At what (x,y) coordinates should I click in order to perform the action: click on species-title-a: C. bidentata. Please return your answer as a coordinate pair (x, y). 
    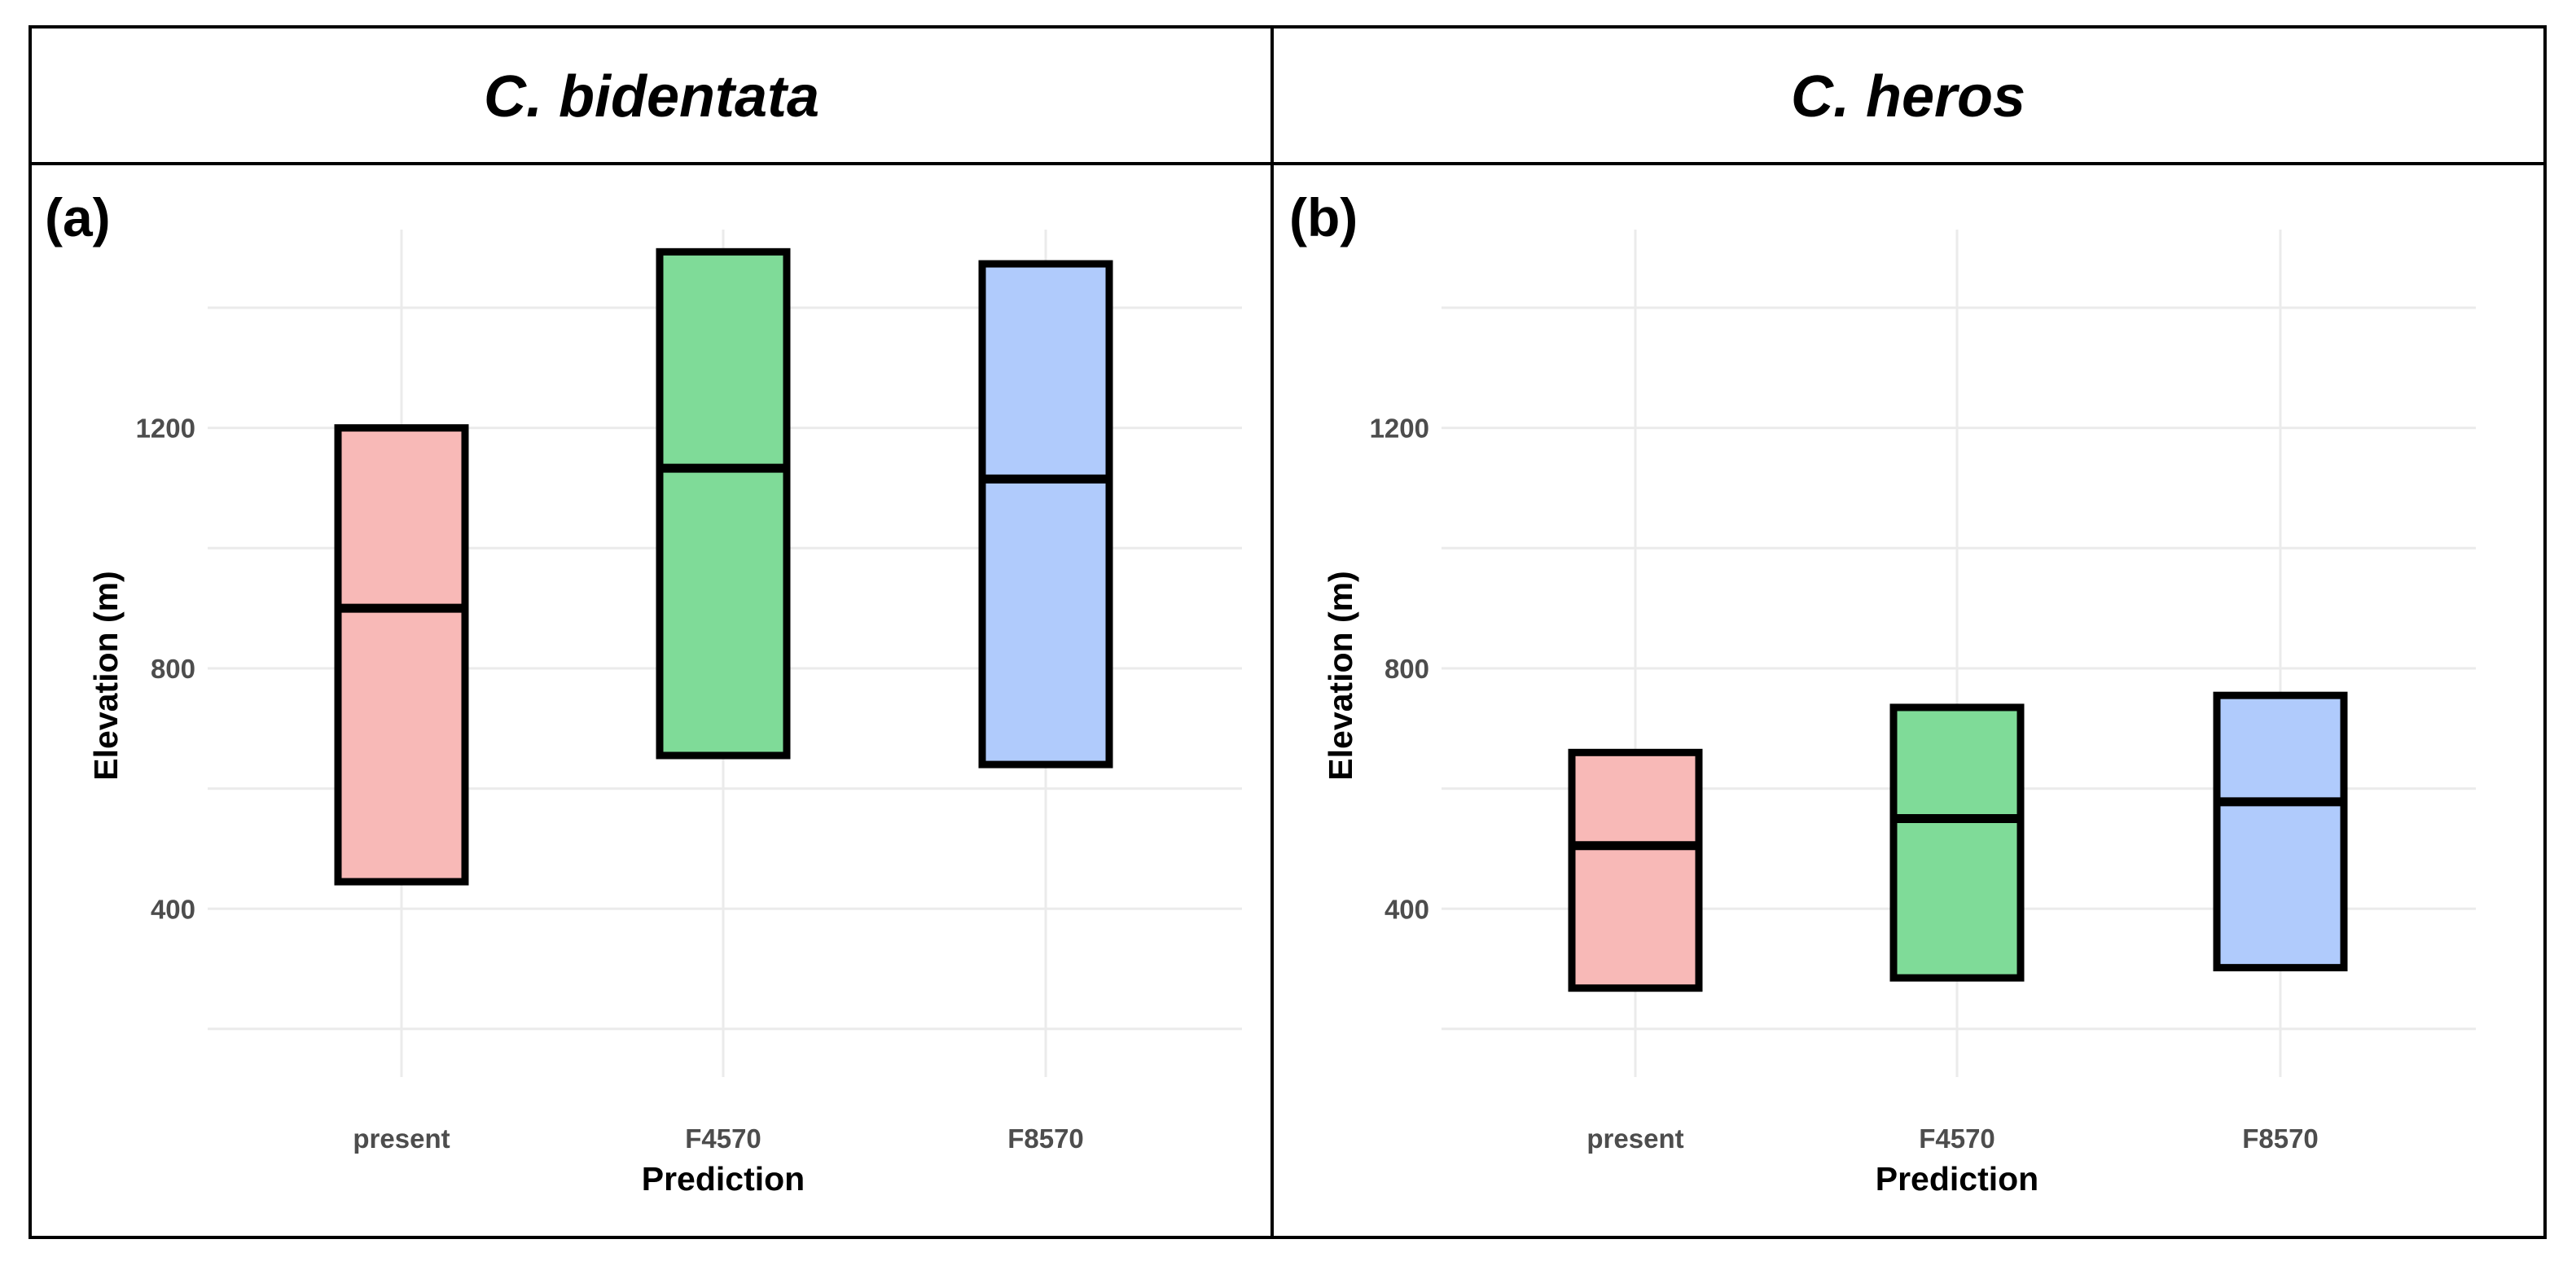
    Looking at the image, I should click on (651, 96).